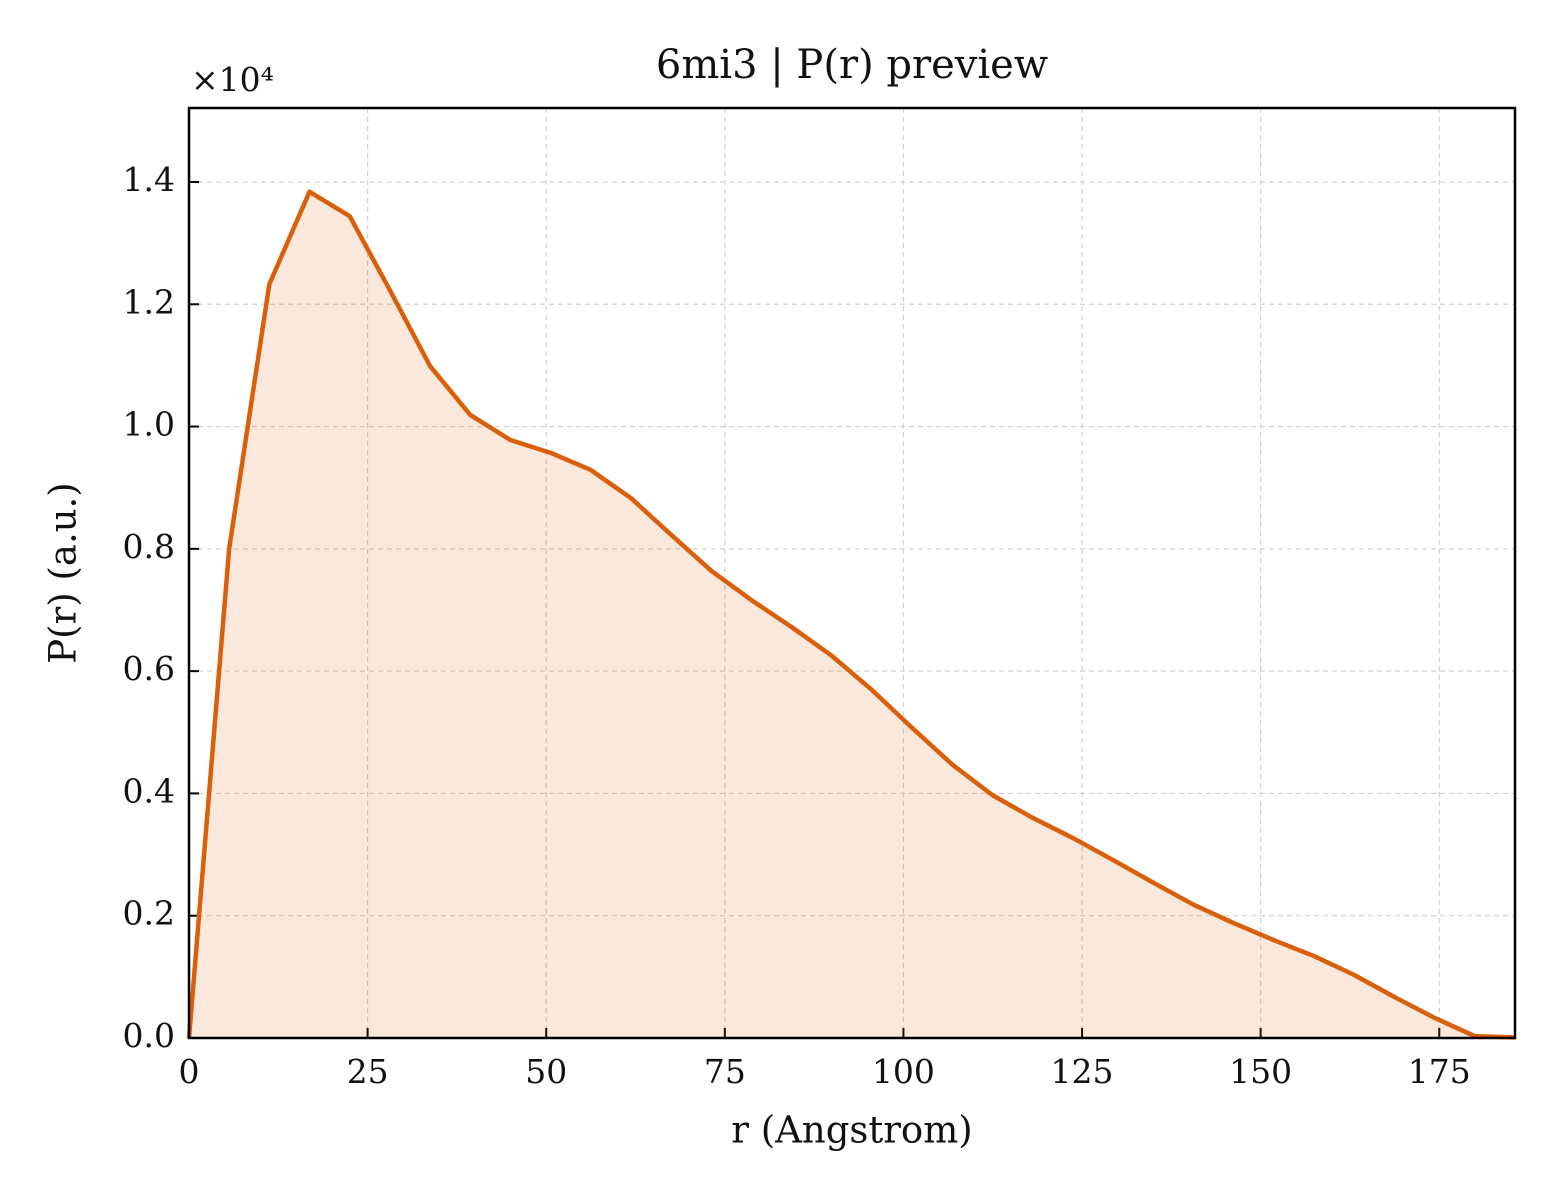 The width and height of the screenshot is (1560, 1200). Describe the element at coordinates (1260, 1071) in the screenshot. I see `x-tick-label: 150` at that location.